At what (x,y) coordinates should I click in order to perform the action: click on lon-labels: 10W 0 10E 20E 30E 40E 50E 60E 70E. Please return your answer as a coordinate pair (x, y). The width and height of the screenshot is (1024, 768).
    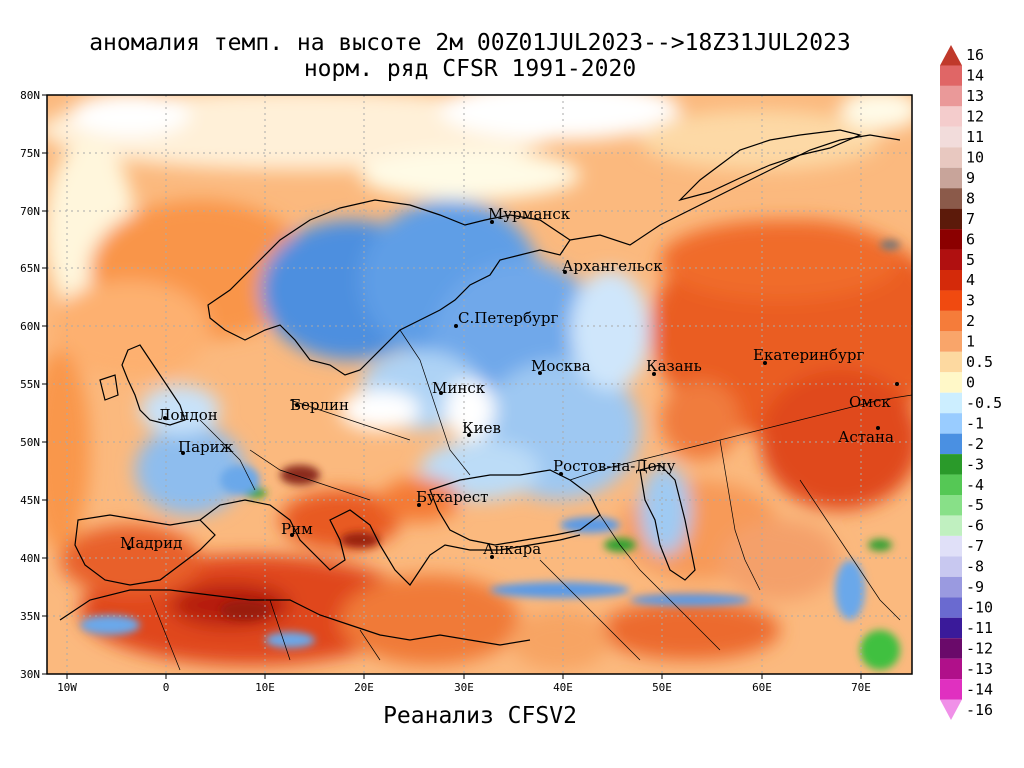
    Looking at the image, I should click on (464, 687).